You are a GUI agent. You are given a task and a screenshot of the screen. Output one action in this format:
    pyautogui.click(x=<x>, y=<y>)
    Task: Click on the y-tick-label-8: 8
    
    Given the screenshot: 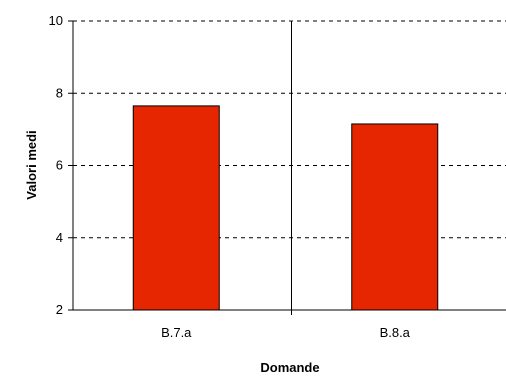 What is the action you would take?
    pyautogui.click(x=59, y=92)
    